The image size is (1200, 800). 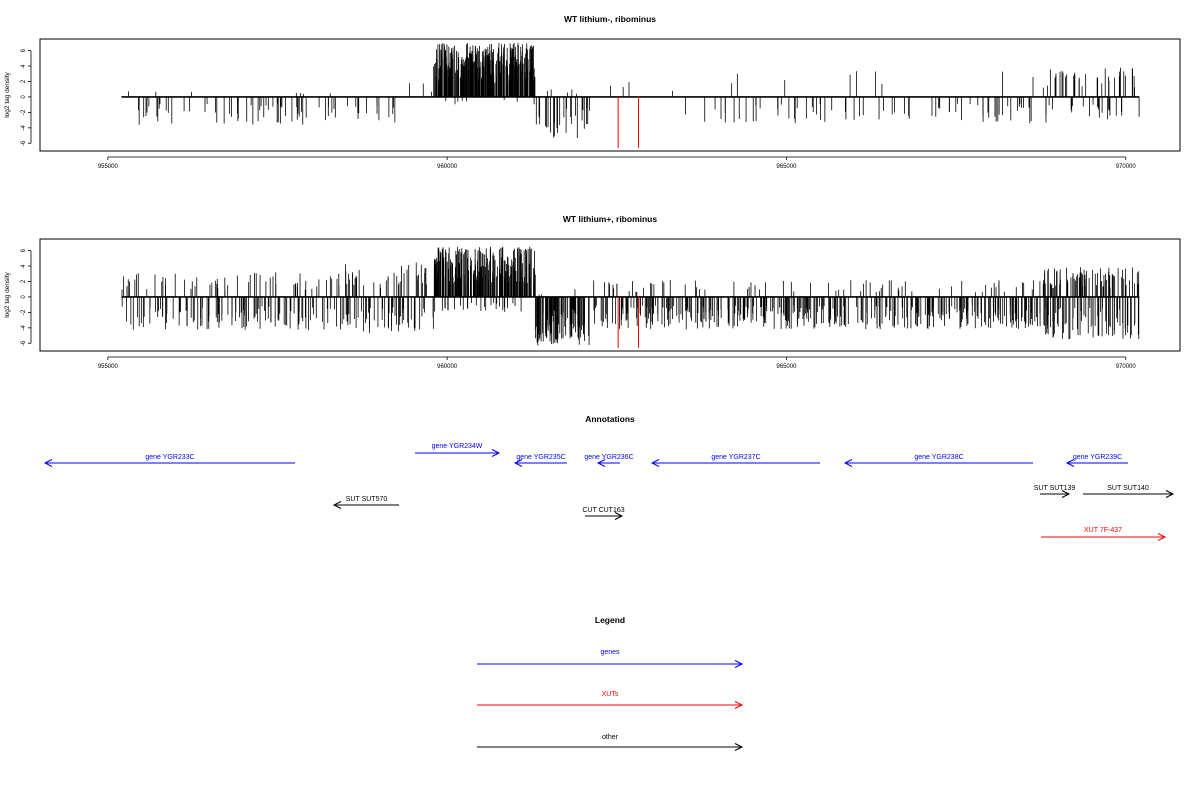 I want to click on legend-label: other, so click(x=610, y=737).